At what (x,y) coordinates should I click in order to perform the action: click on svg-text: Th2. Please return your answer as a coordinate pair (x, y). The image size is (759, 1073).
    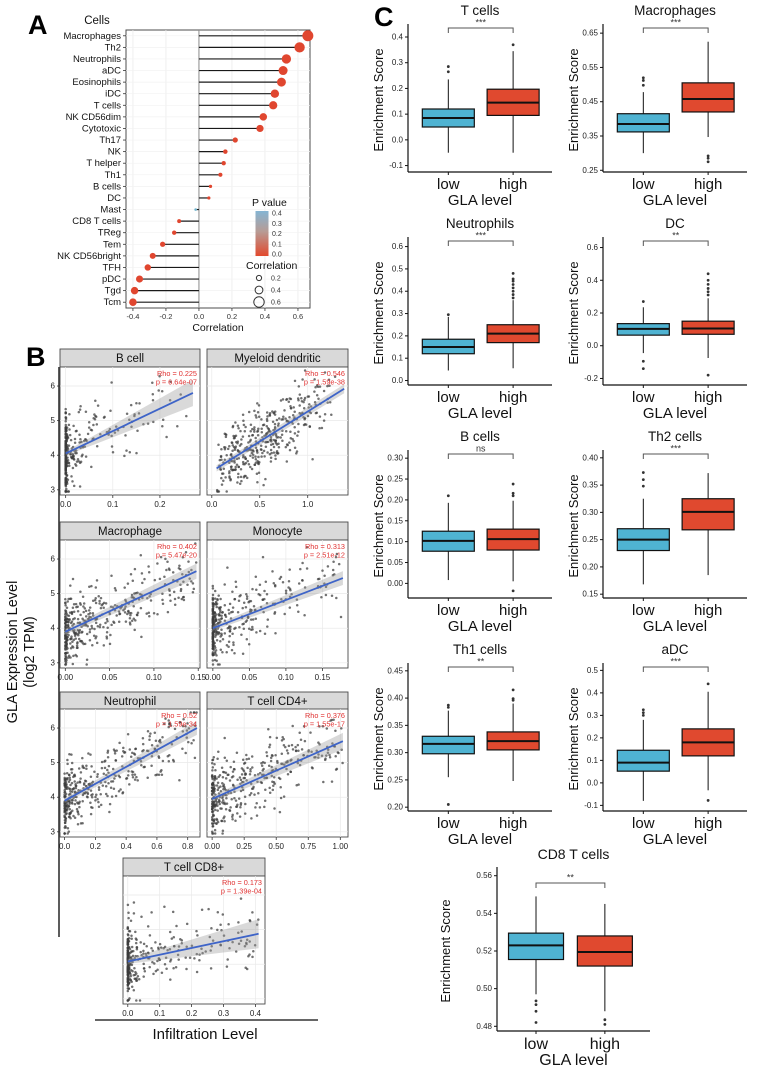
    Looking at the image, I should click on (113, 47).